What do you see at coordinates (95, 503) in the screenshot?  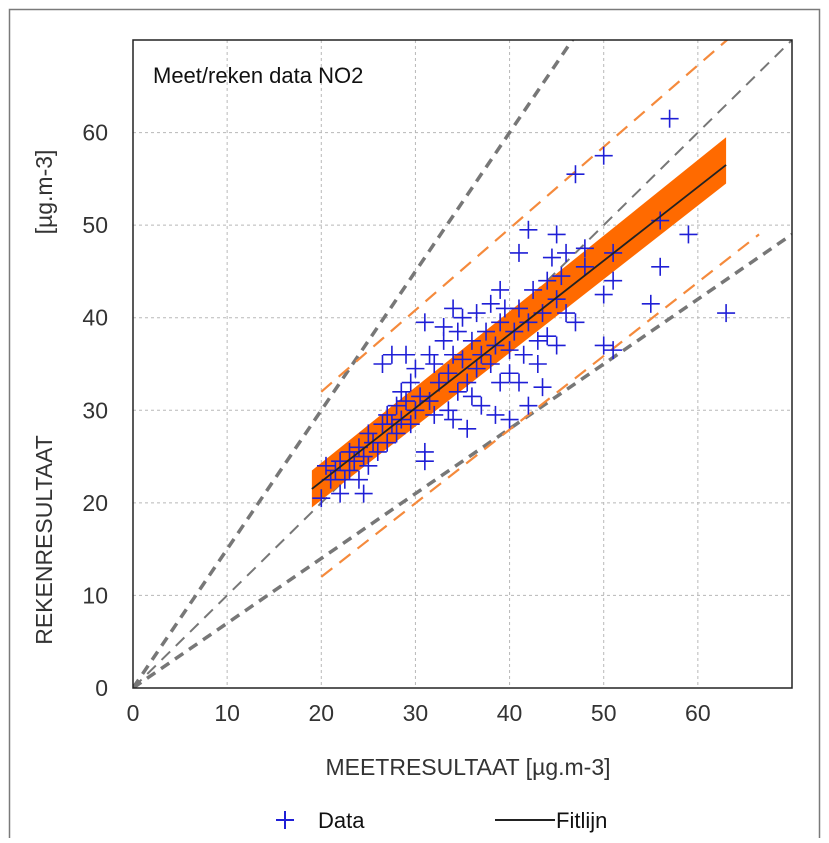 I see `y-tick-label: 20` at bounding box center [95, 503].